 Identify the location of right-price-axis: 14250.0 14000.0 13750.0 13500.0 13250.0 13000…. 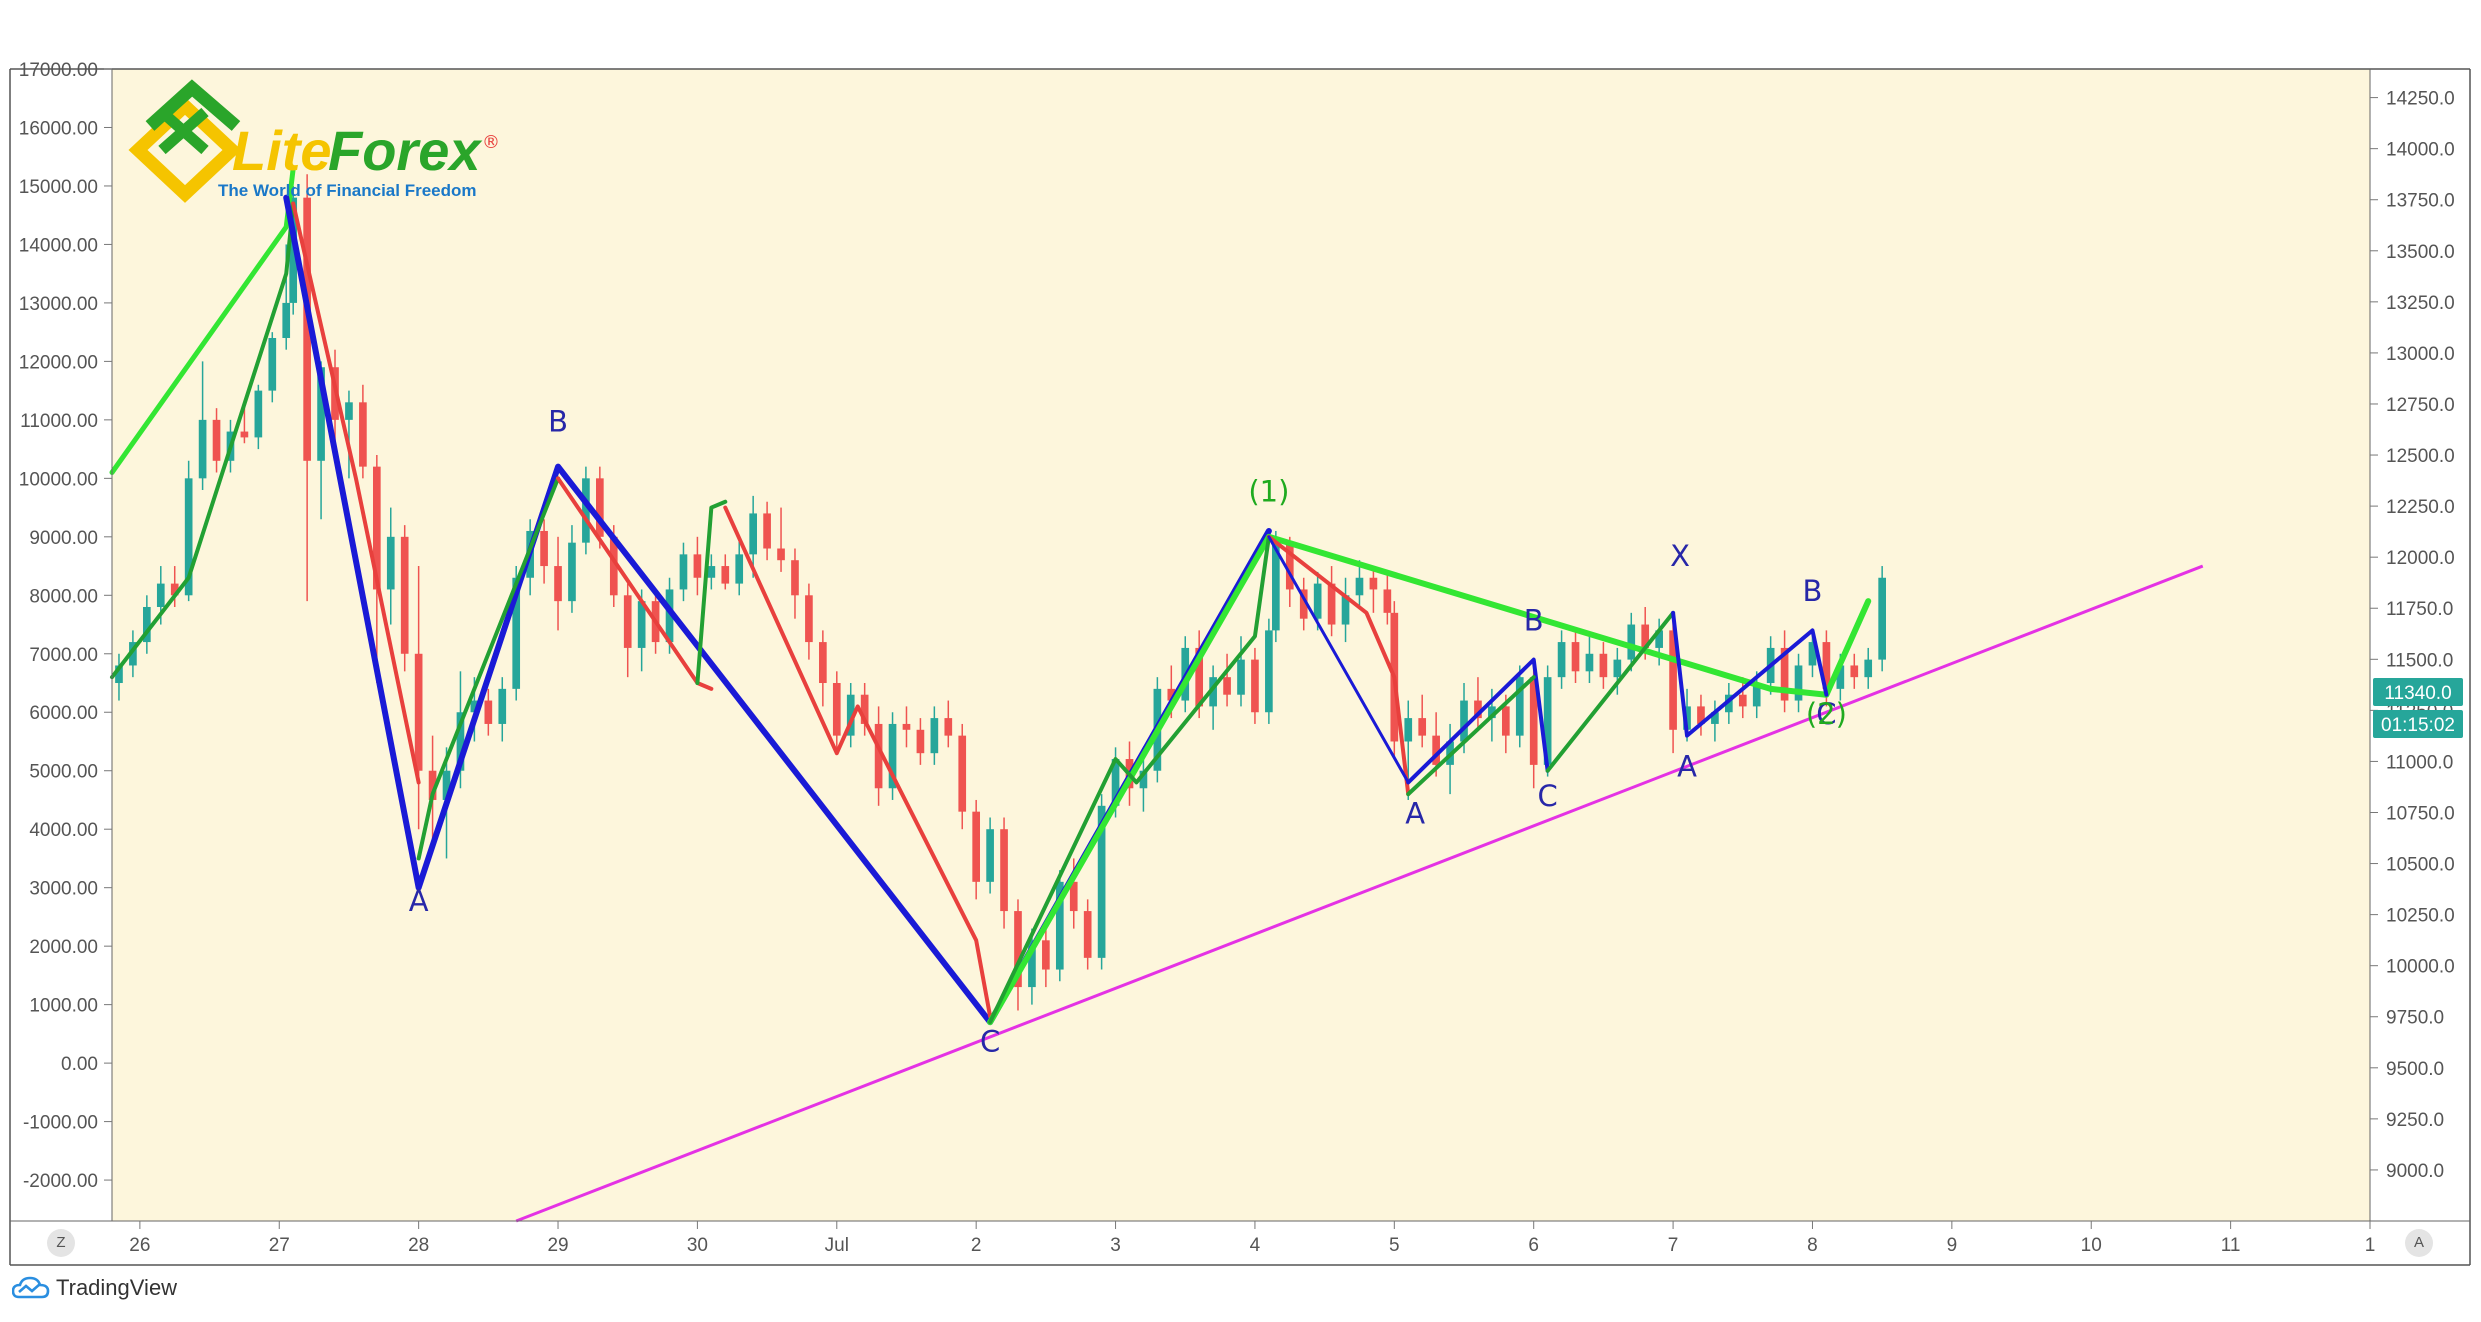
(2412, 635).